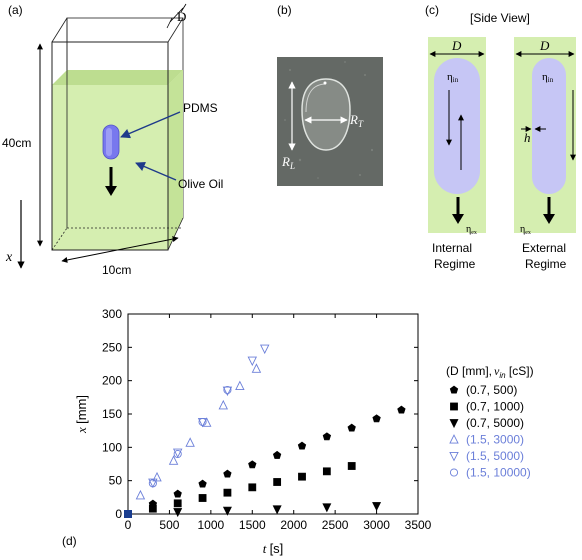  What do you see at coordinates (109, 142) in the screenshot?
I see `pdms-drop-highlight` at bounding box center [109, 142].